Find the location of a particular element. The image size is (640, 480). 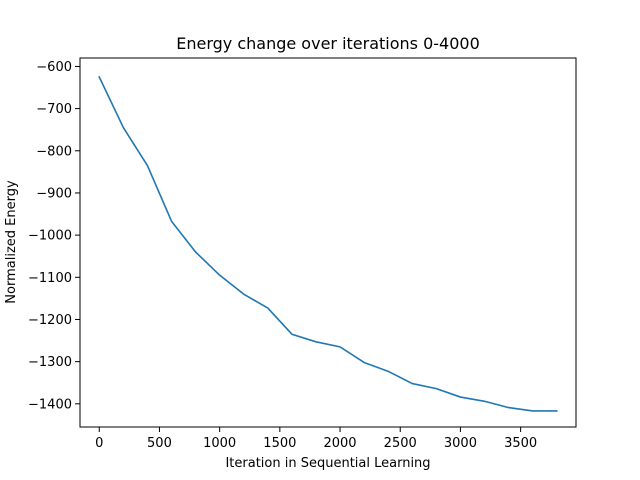

x-tick-label: 2500 is located at coordinates (400, 443).